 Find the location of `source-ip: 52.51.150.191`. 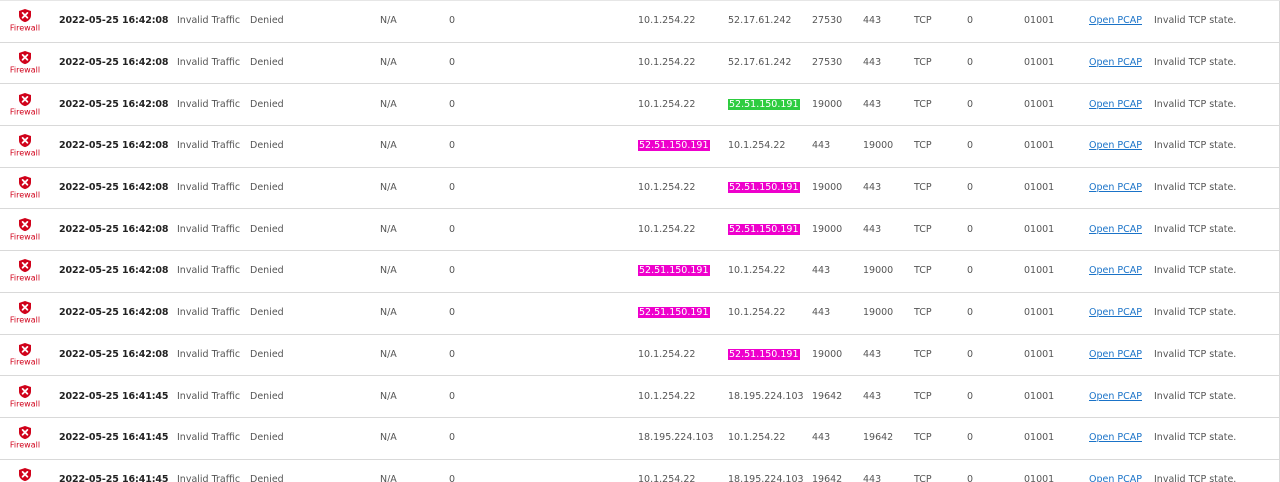

source-ip: 52.51.150.191 is located at coordinates (674, 146).